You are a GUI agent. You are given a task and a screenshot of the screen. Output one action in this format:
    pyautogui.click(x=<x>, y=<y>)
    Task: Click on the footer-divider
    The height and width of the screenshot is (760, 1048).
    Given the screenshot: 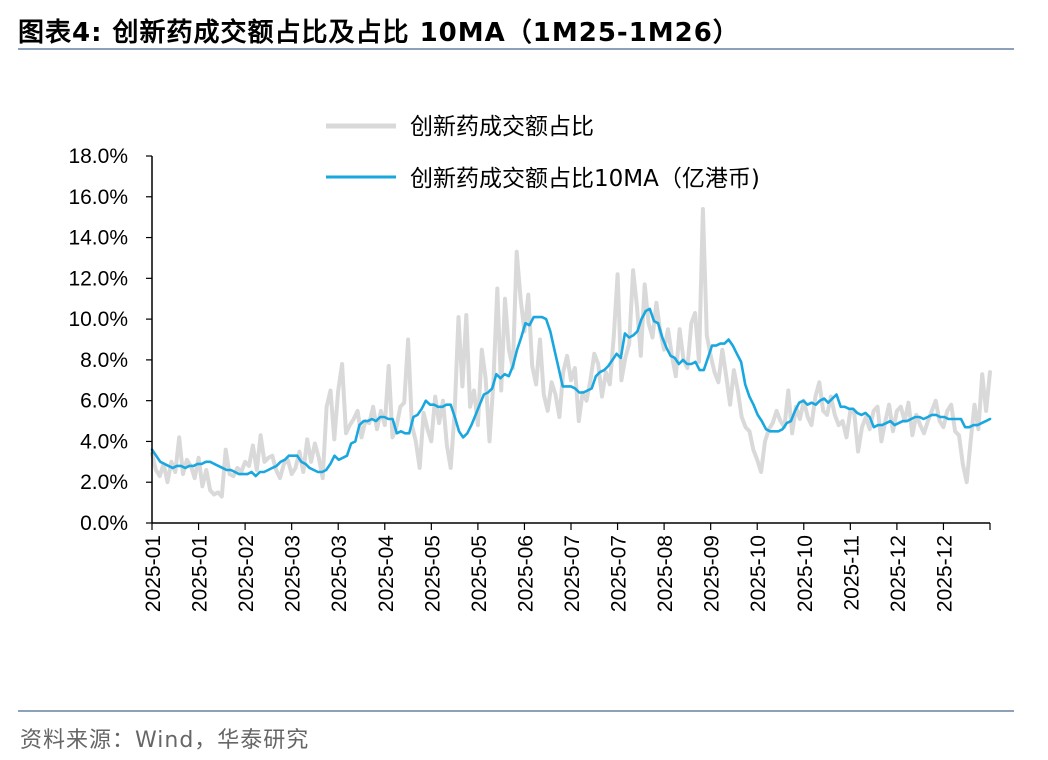 What is the action you would take?
    pyautogui.click(x=516, y=711)
    